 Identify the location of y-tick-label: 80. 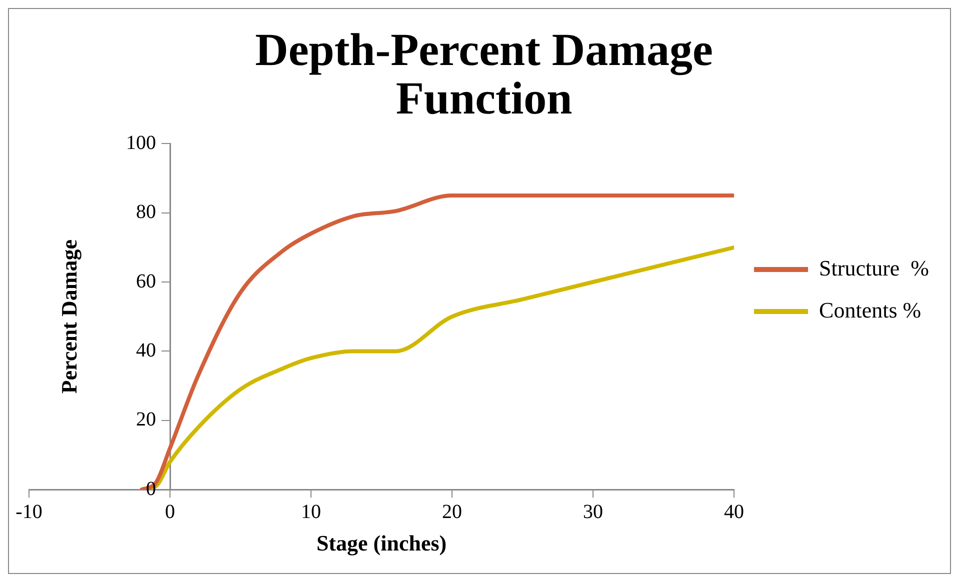
(146, 212).